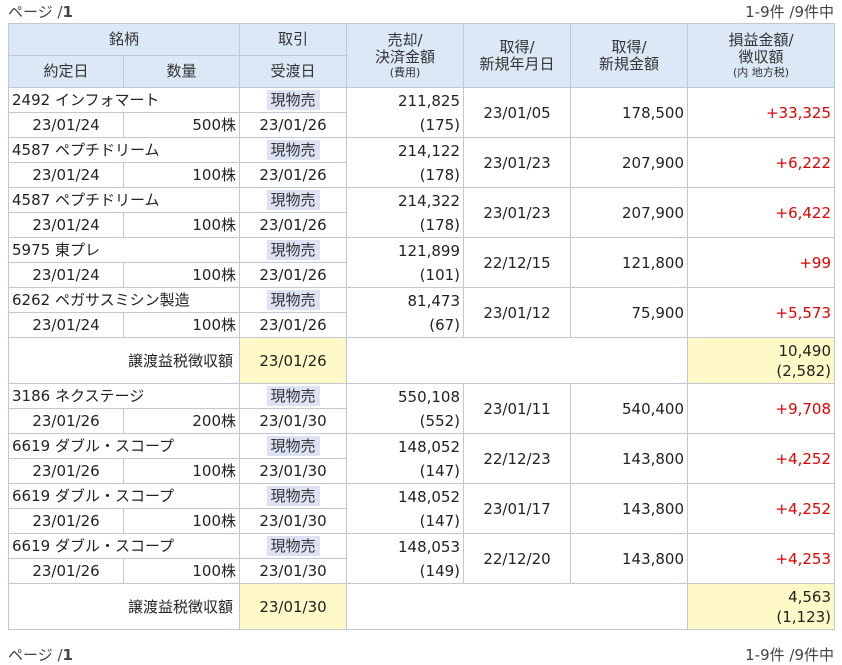  I want to click on stock-name: 5975 東プレ, so click(124, 250).